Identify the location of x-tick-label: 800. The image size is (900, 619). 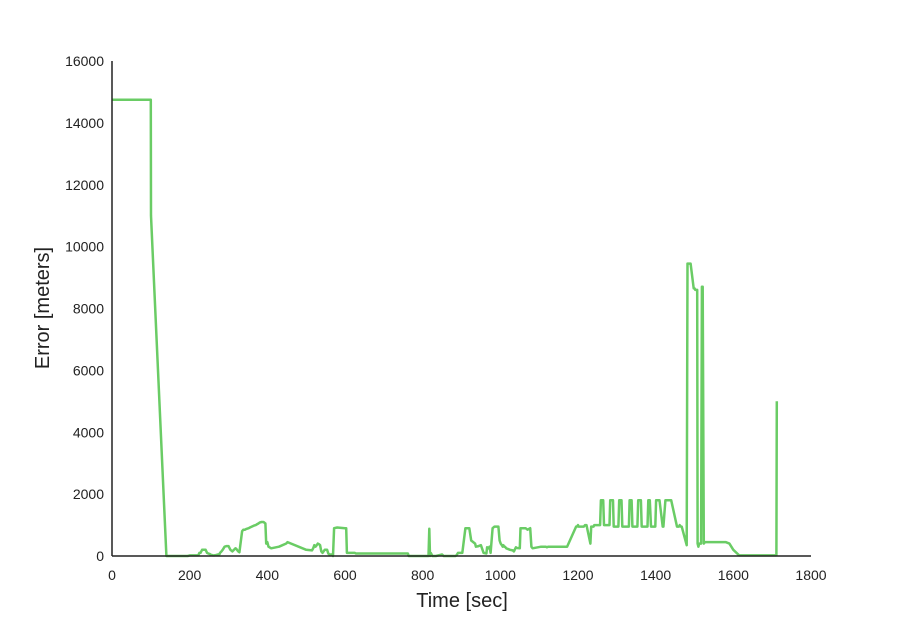
(423, 575).